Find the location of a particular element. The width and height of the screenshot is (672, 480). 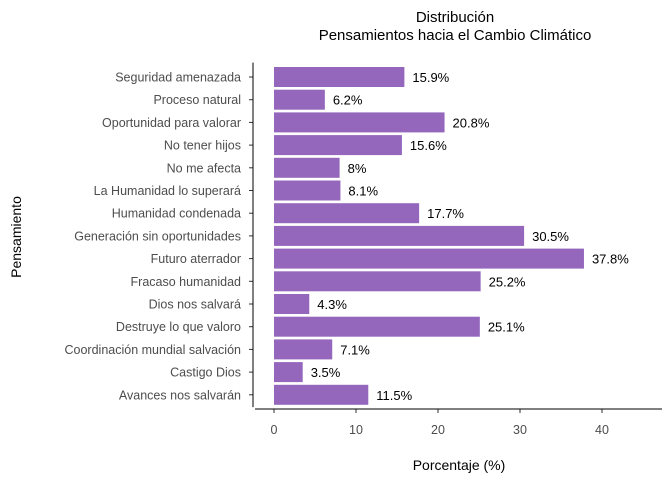

bar-value-label: 37.8% is located at coordinates (610, 259).